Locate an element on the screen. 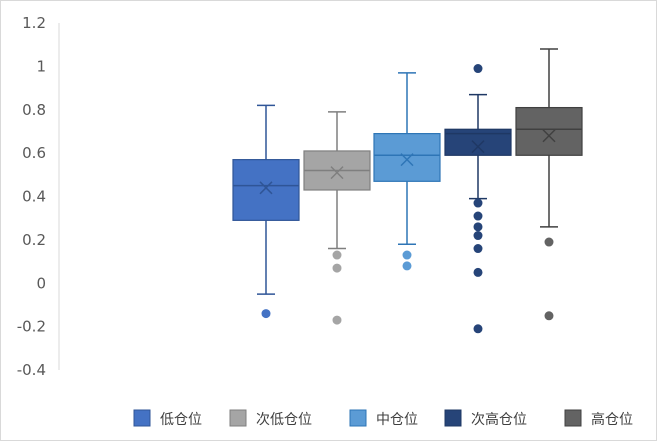 The width and height of the screenshot is (657, 441). legend-layer: 低仓位 次低仓位 中仓位 次高仓位 高仓位 is located at coordinates (383, 418).